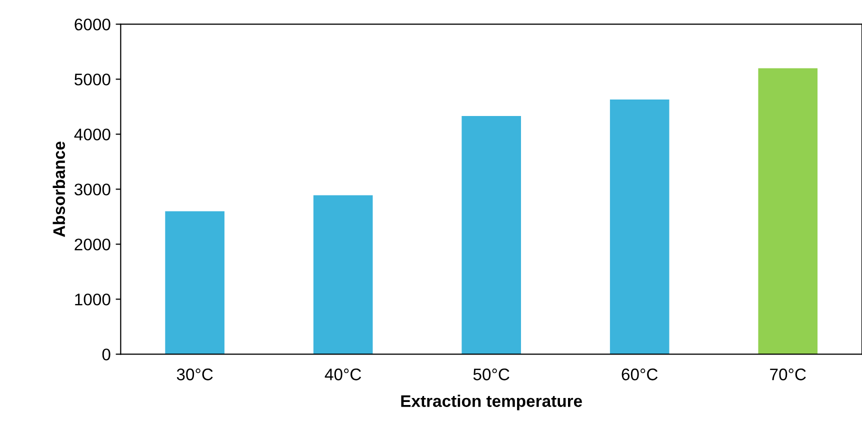  I want to click on y-tick-label: 6000, so click(92, 24).